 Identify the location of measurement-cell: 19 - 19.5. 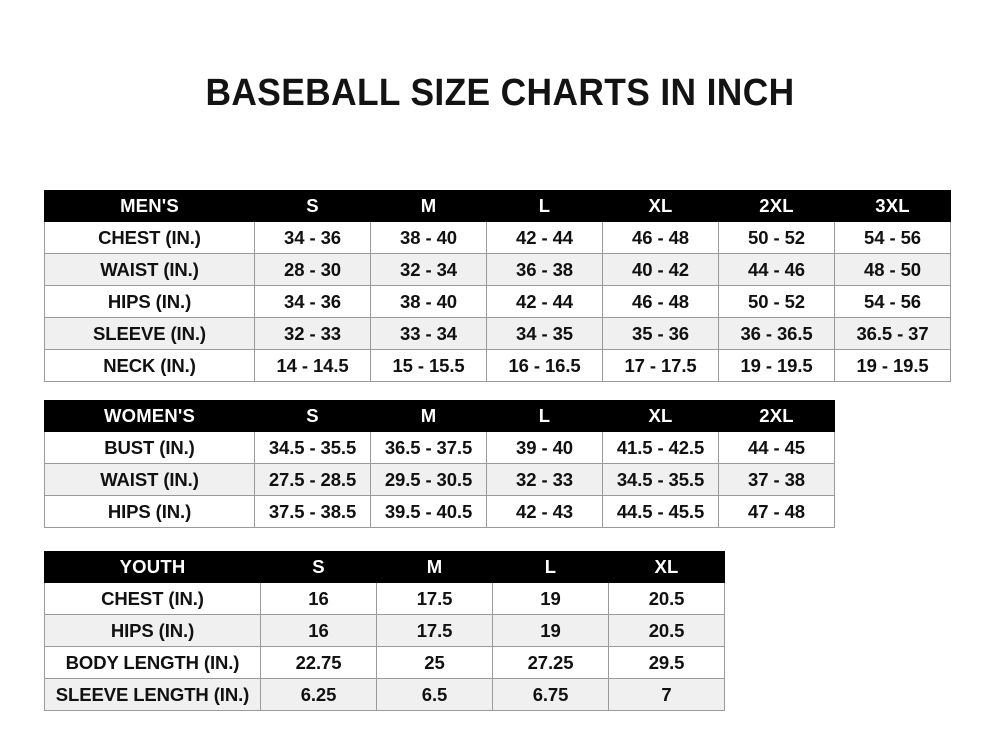
(776, 365).